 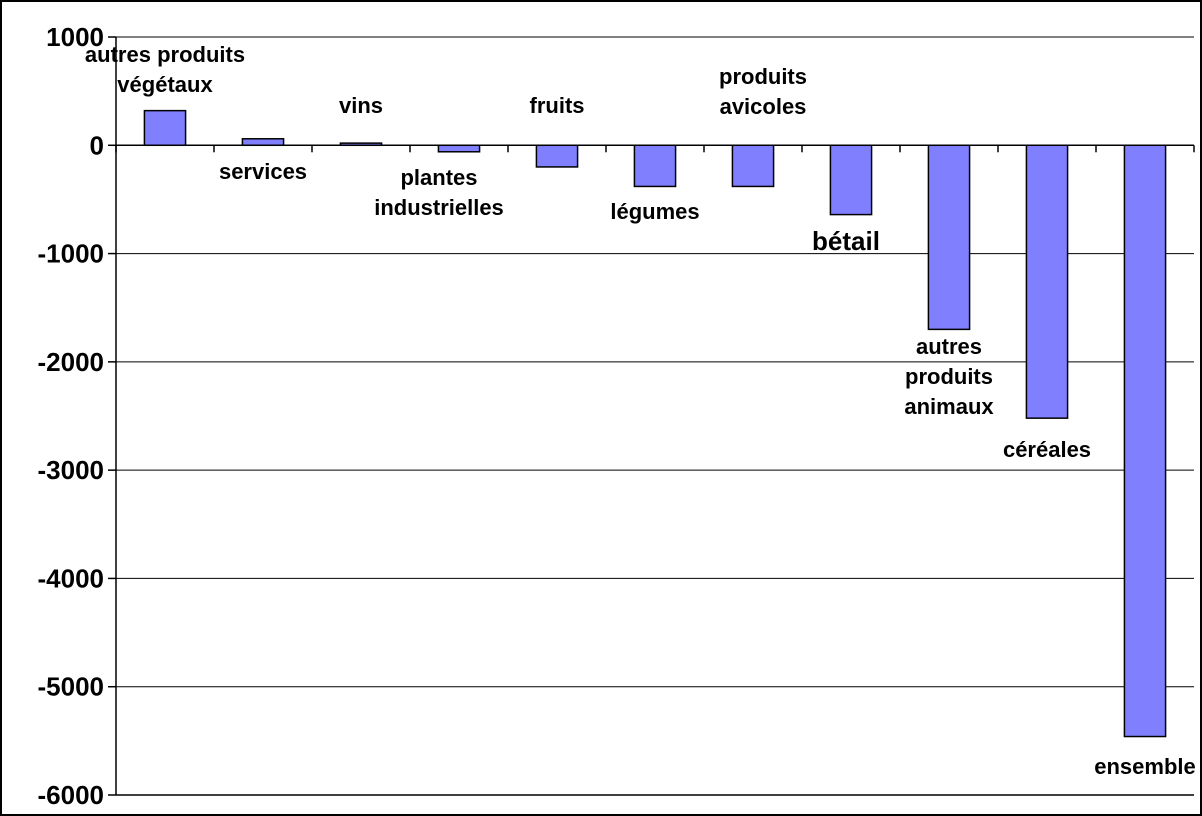 What do you see at coordinates (361, 105) in the screenshot?
I see `category-label: vins` at bounding box center [361, 105].